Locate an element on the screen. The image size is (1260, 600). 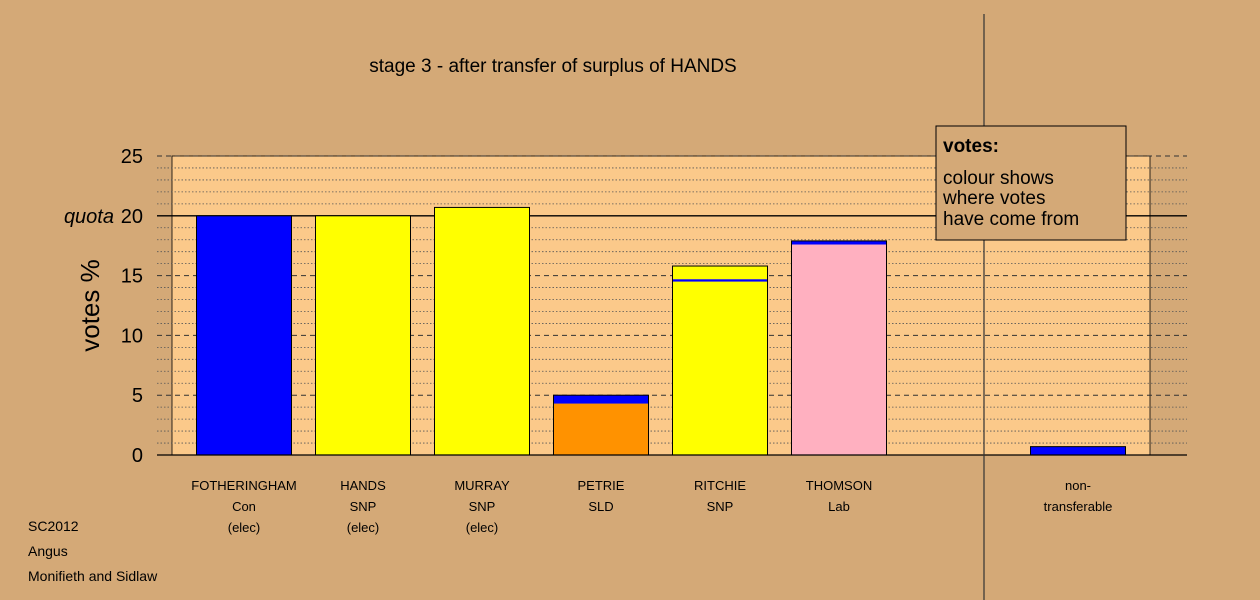
x-category-label: Lab is located at coordinates (839, 506).